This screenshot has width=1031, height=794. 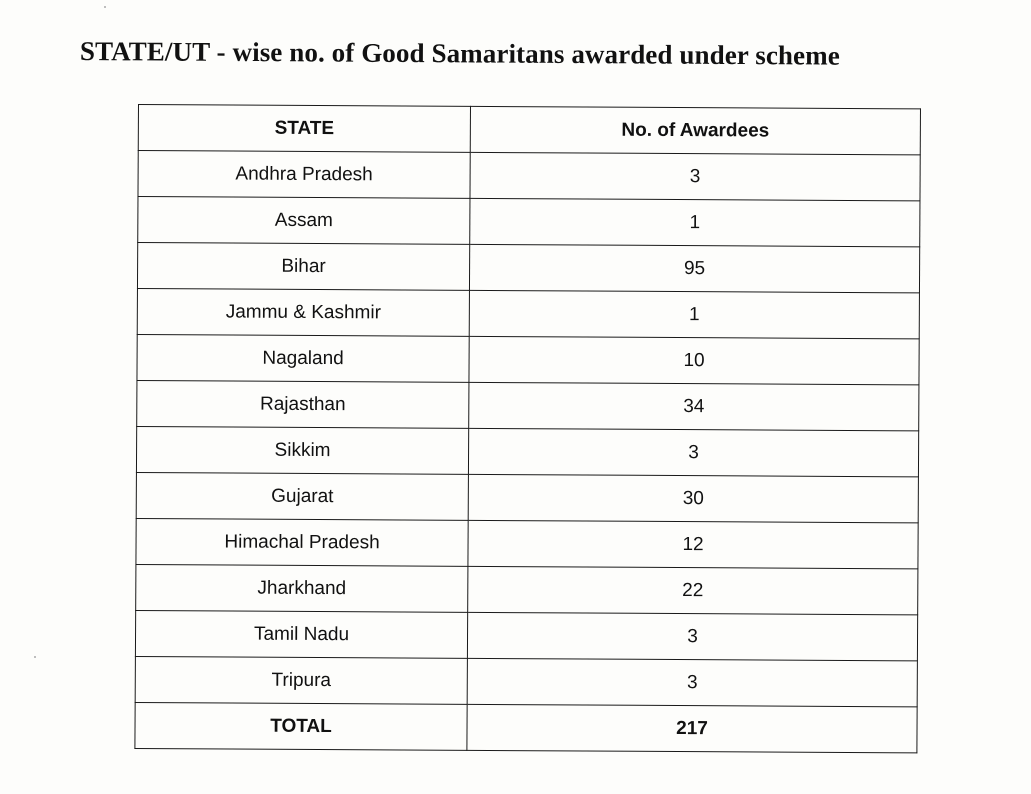 I want to click on state-cell: Jharkhand, so click(x=301, y=588).